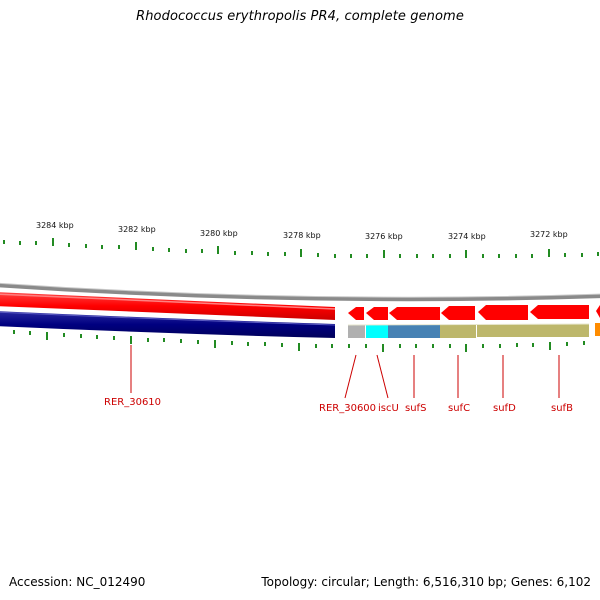  What do you see at coordinates (55, 225) in the screenshot?
I see `kbp-label: 3284 kbp` at bounding box center [55, 225].